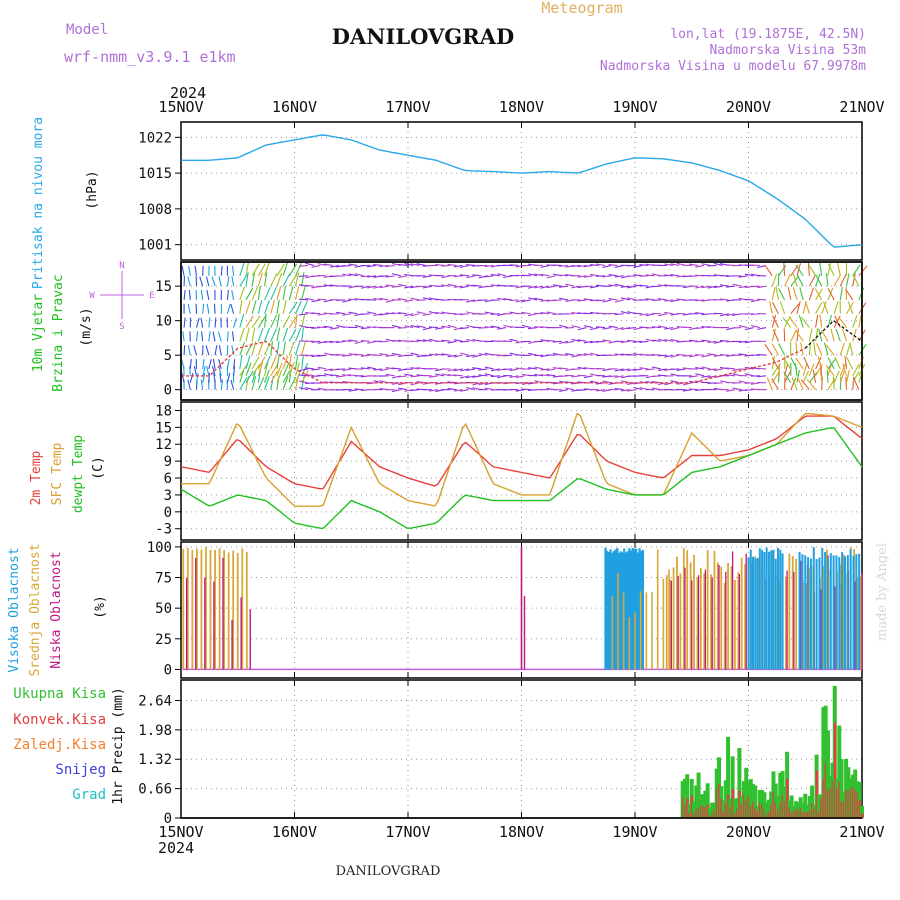 The image size is (900, 900). What do you see at coordinates (36, 477) in the screenshot?
I see `t2m-label: 2m Temp` at bounding box center [36, 477].